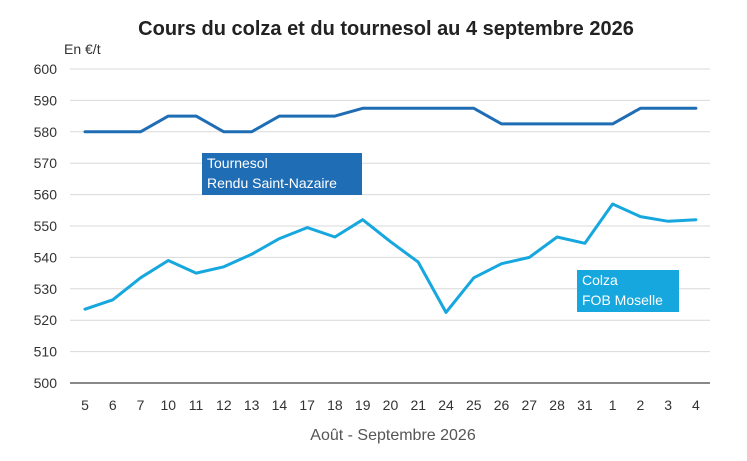  What do you see at coordinates (502, 405) in the screenshot?
I see `x-tick-label: 26` at bounding box center [502, 405].